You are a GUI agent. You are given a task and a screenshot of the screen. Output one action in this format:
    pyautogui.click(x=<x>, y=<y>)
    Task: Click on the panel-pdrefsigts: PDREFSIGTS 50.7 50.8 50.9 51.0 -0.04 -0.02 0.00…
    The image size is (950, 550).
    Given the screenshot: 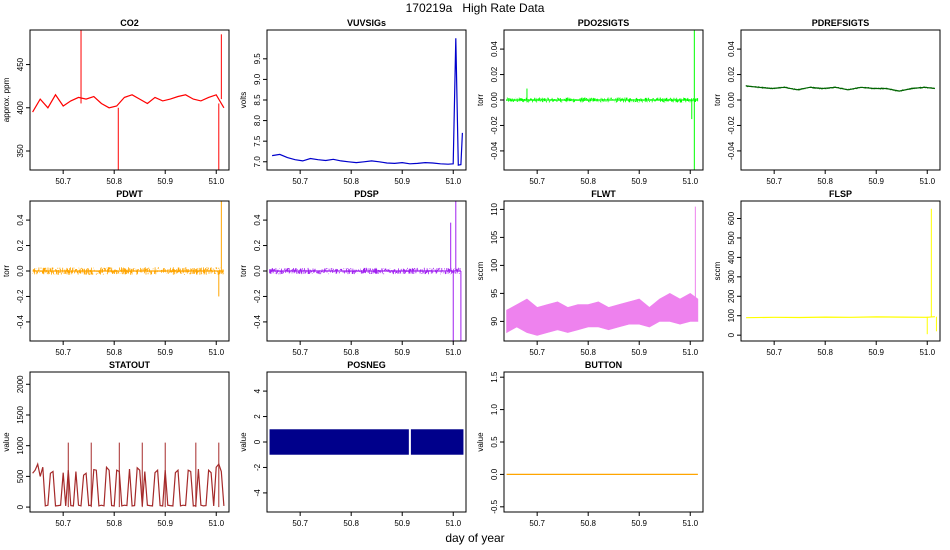 What is the action you would take?
    pyautogui.click(x=827, y=102)
    